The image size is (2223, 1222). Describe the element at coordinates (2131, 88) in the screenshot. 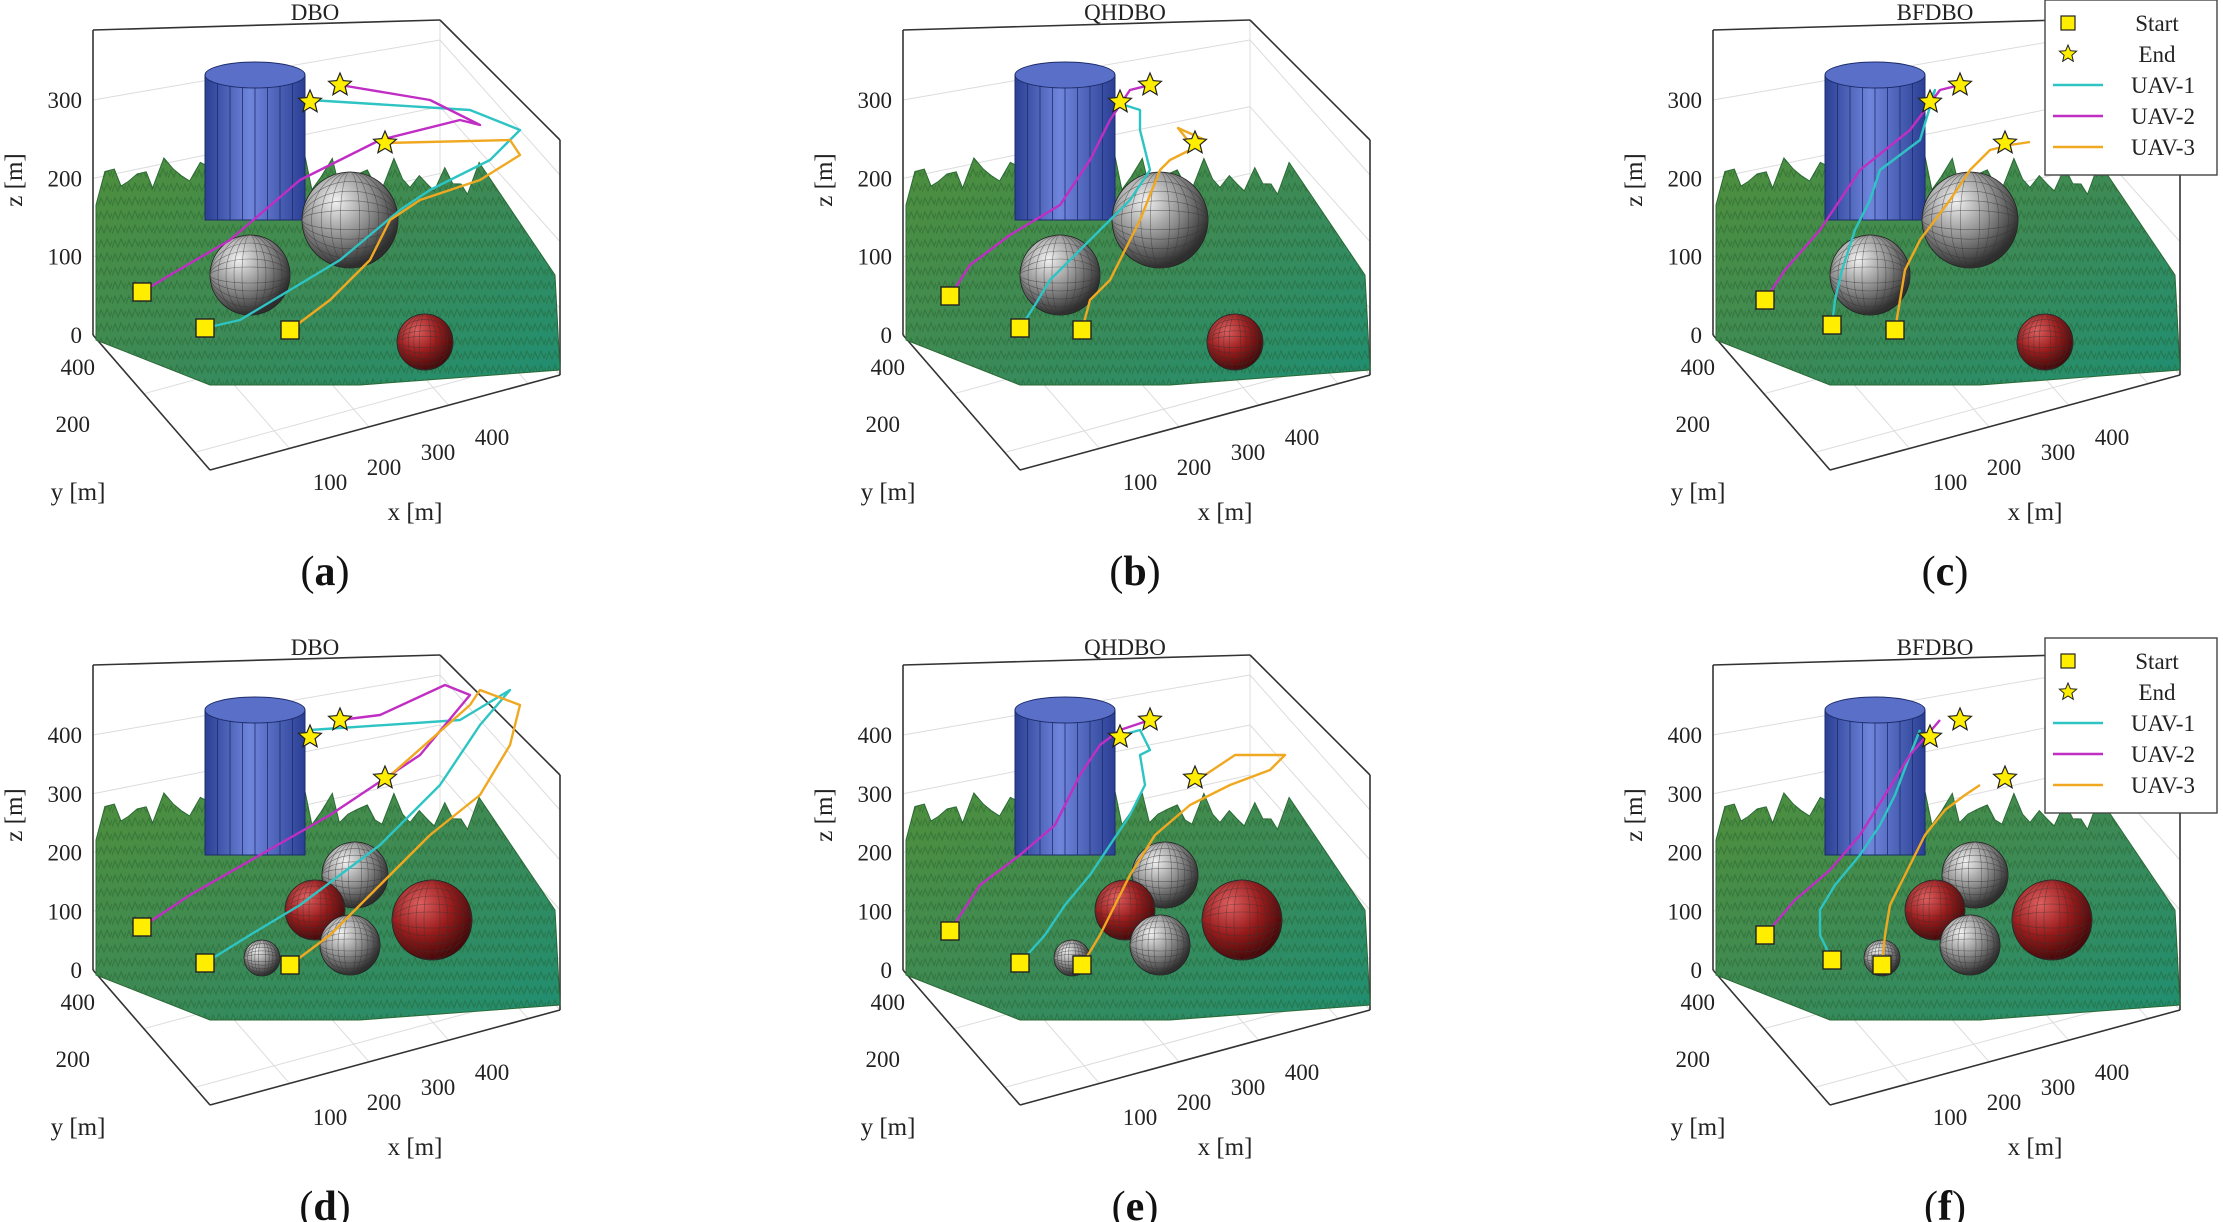

I see `legend: Start End UAV-1 UAV-2 UAV-3` at that location.